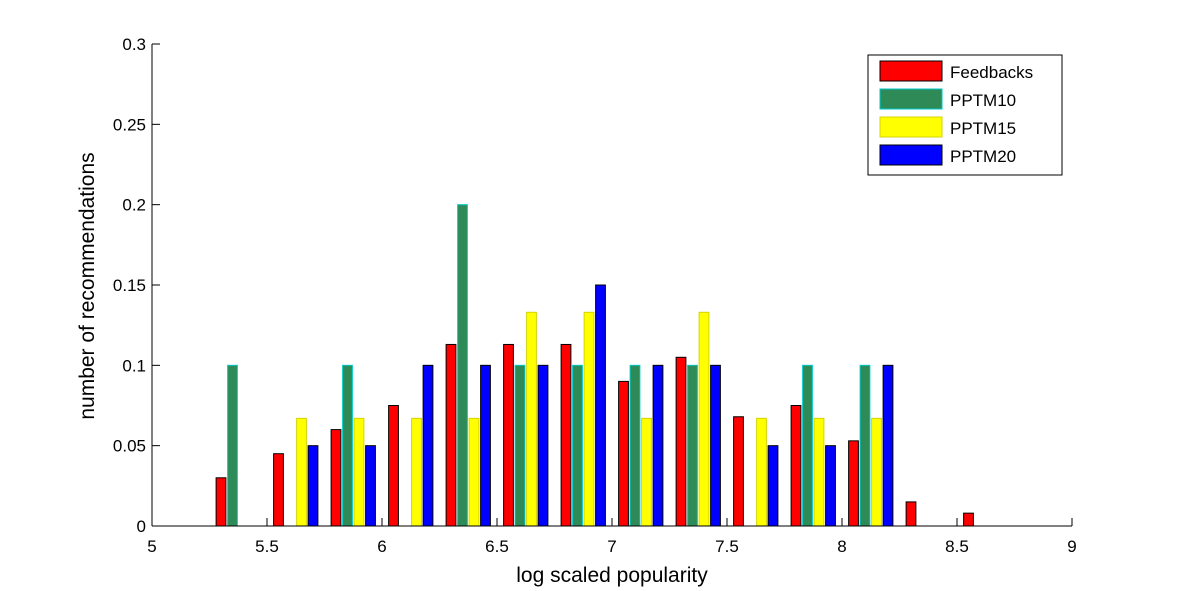  I want to click on y-tick-label-4: 0.2, so click(134, 205).